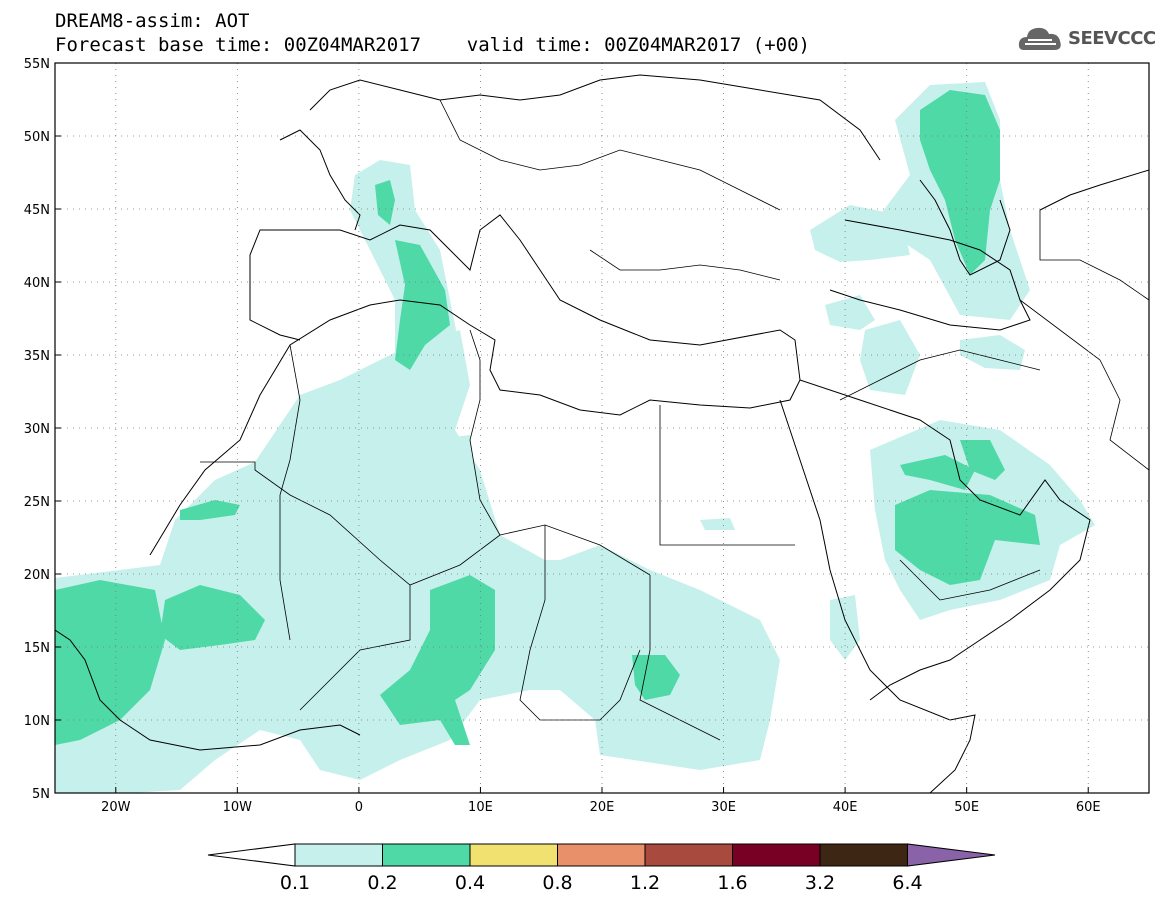 Image resolution: width=1165 pixels, height=905 pixels. What do you see at coordinates (41, 794) in the screenshot?
I see `lat-label: 5N` at bounding box center [41, 794].